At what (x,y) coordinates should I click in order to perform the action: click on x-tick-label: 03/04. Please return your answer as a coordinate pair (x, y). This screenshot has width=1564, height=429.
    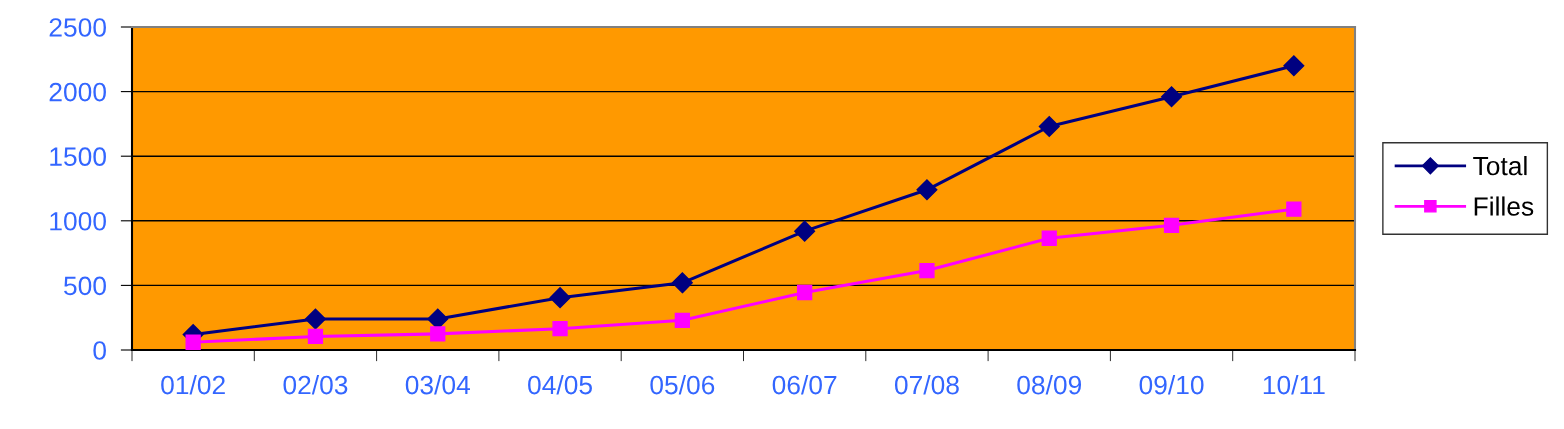
    Looking at the image, I should click on (437, 385).